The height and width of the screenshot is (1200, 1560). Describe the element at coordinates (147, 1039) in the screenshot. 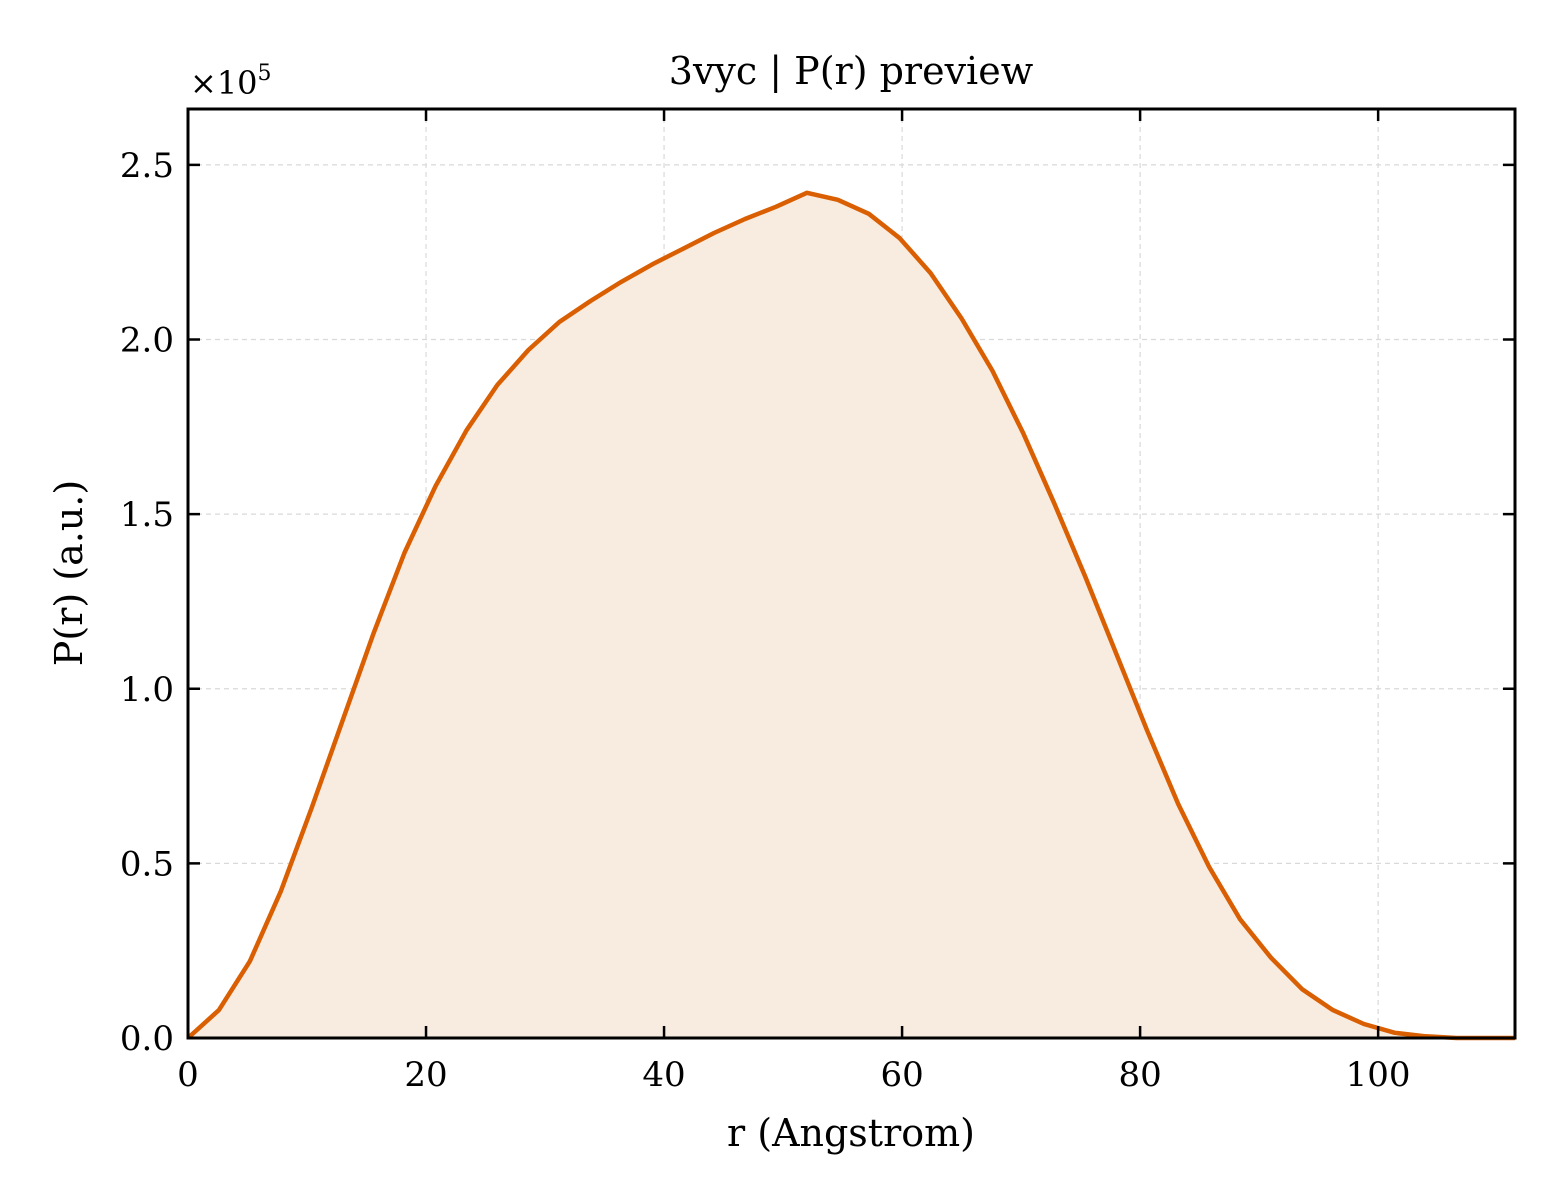

I see `y-tick-label: 0.0` at that location.